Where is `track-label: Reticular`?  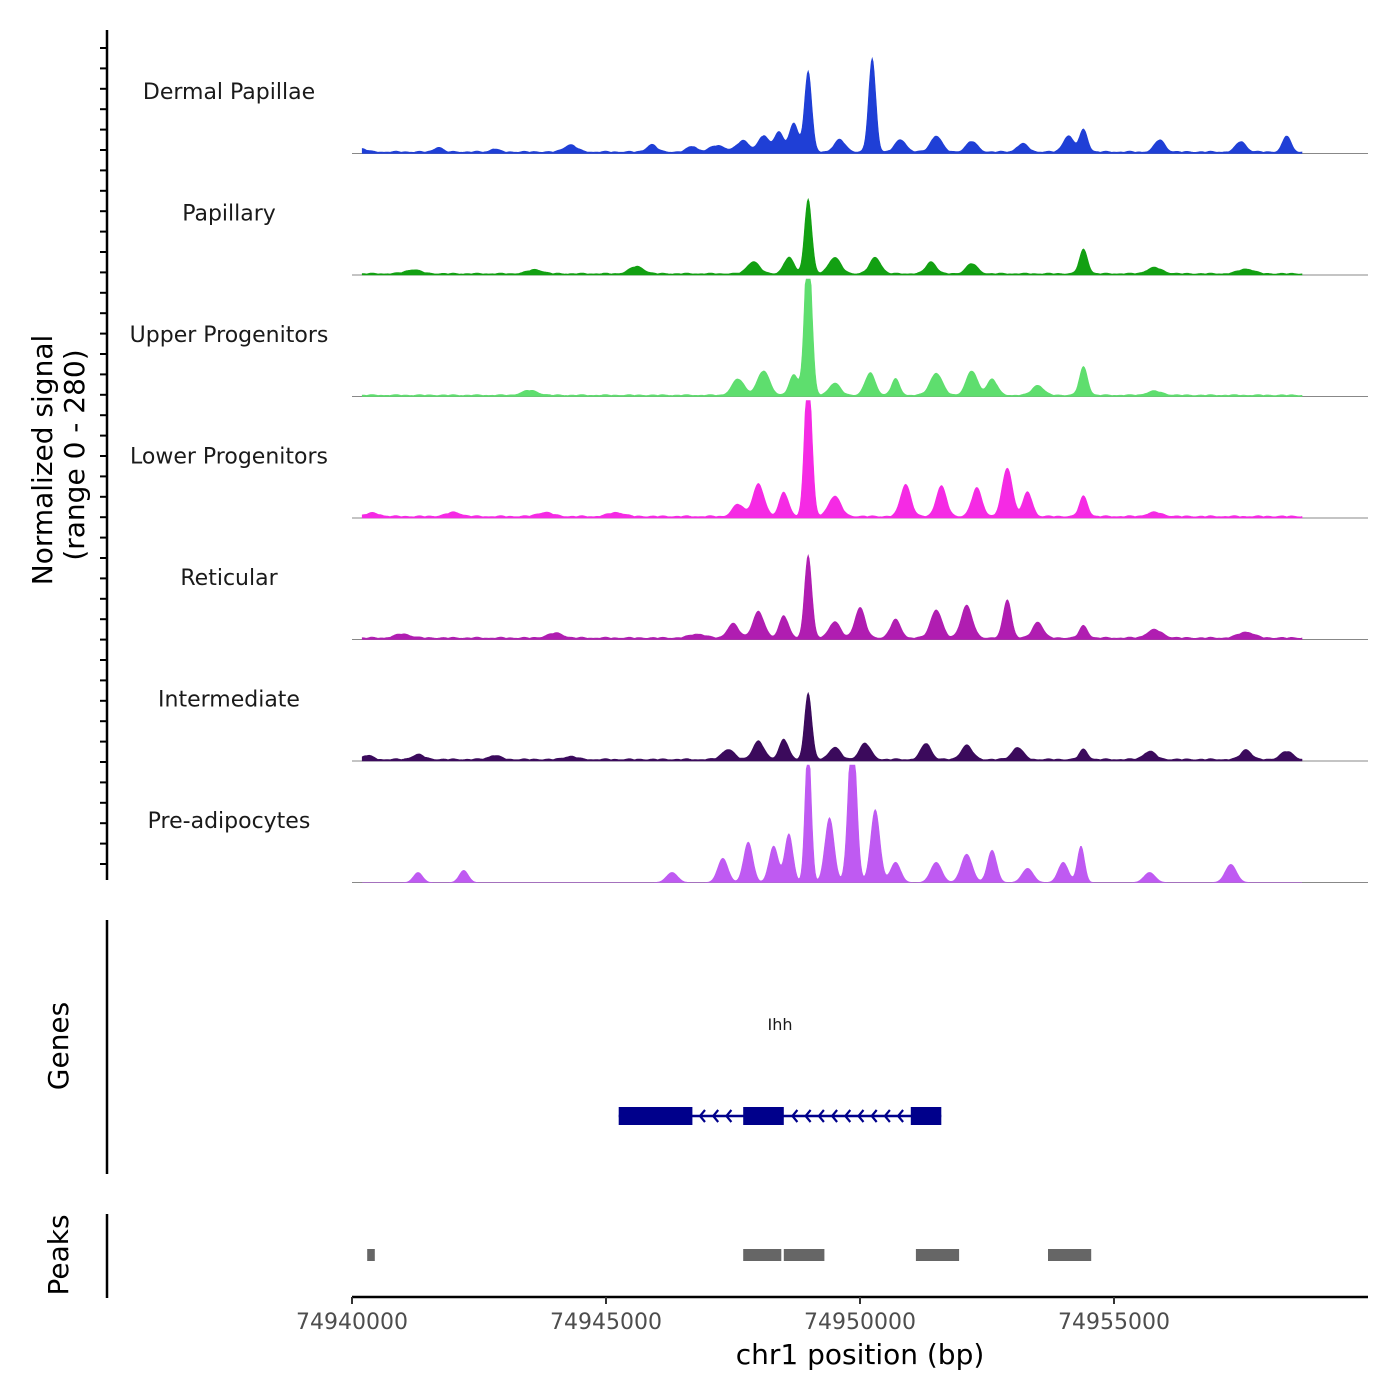
track-label: Reticular is located at coordinates (229, 578).